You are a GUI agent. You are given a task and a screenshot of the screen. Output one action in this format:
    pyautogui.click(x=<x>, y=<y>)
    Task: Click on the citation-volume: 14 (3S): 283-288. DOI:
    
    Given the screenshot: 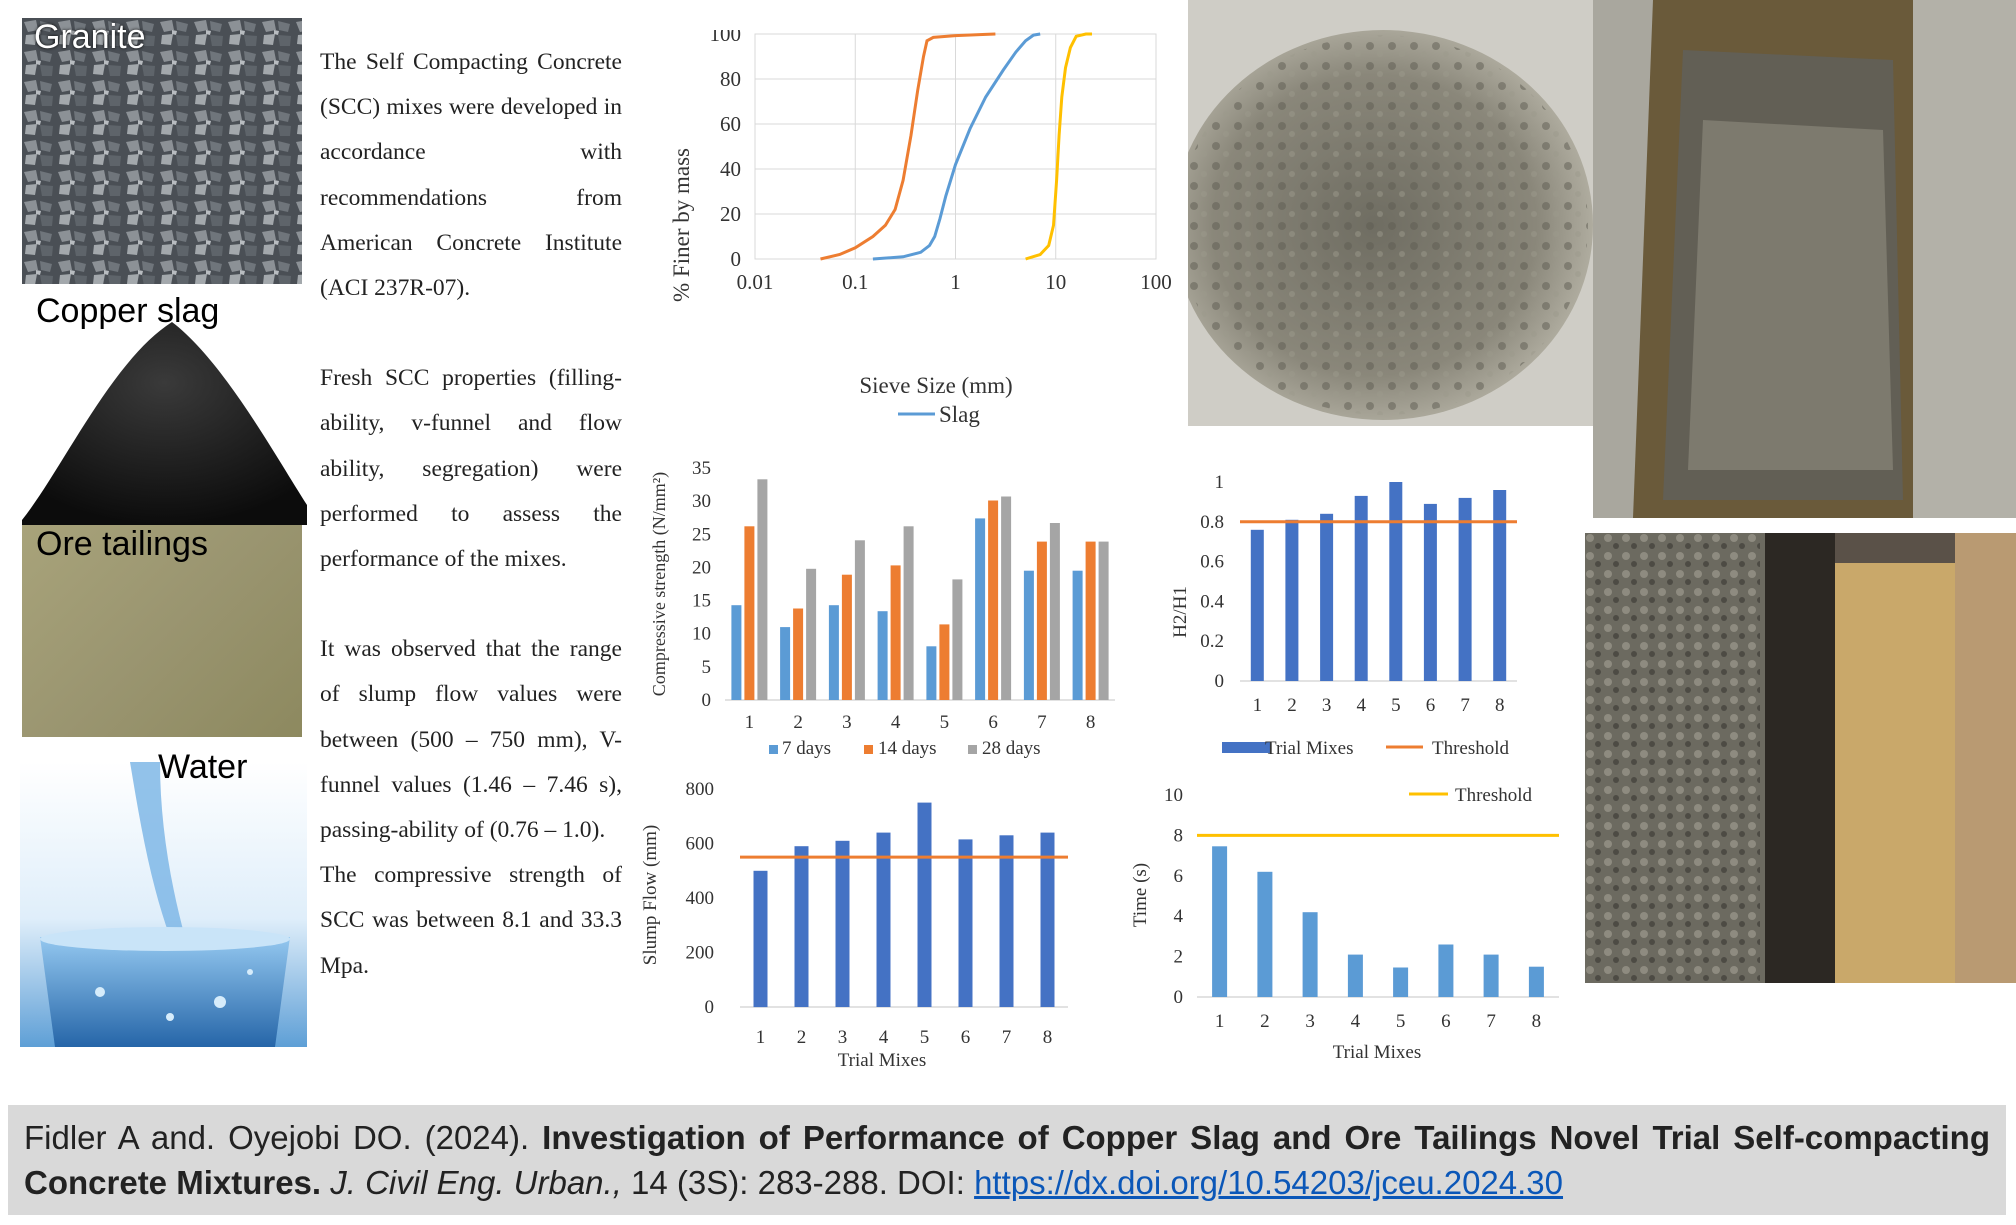 What is the action you would take?
    pyautogui.click(x=798, y=1182)
    